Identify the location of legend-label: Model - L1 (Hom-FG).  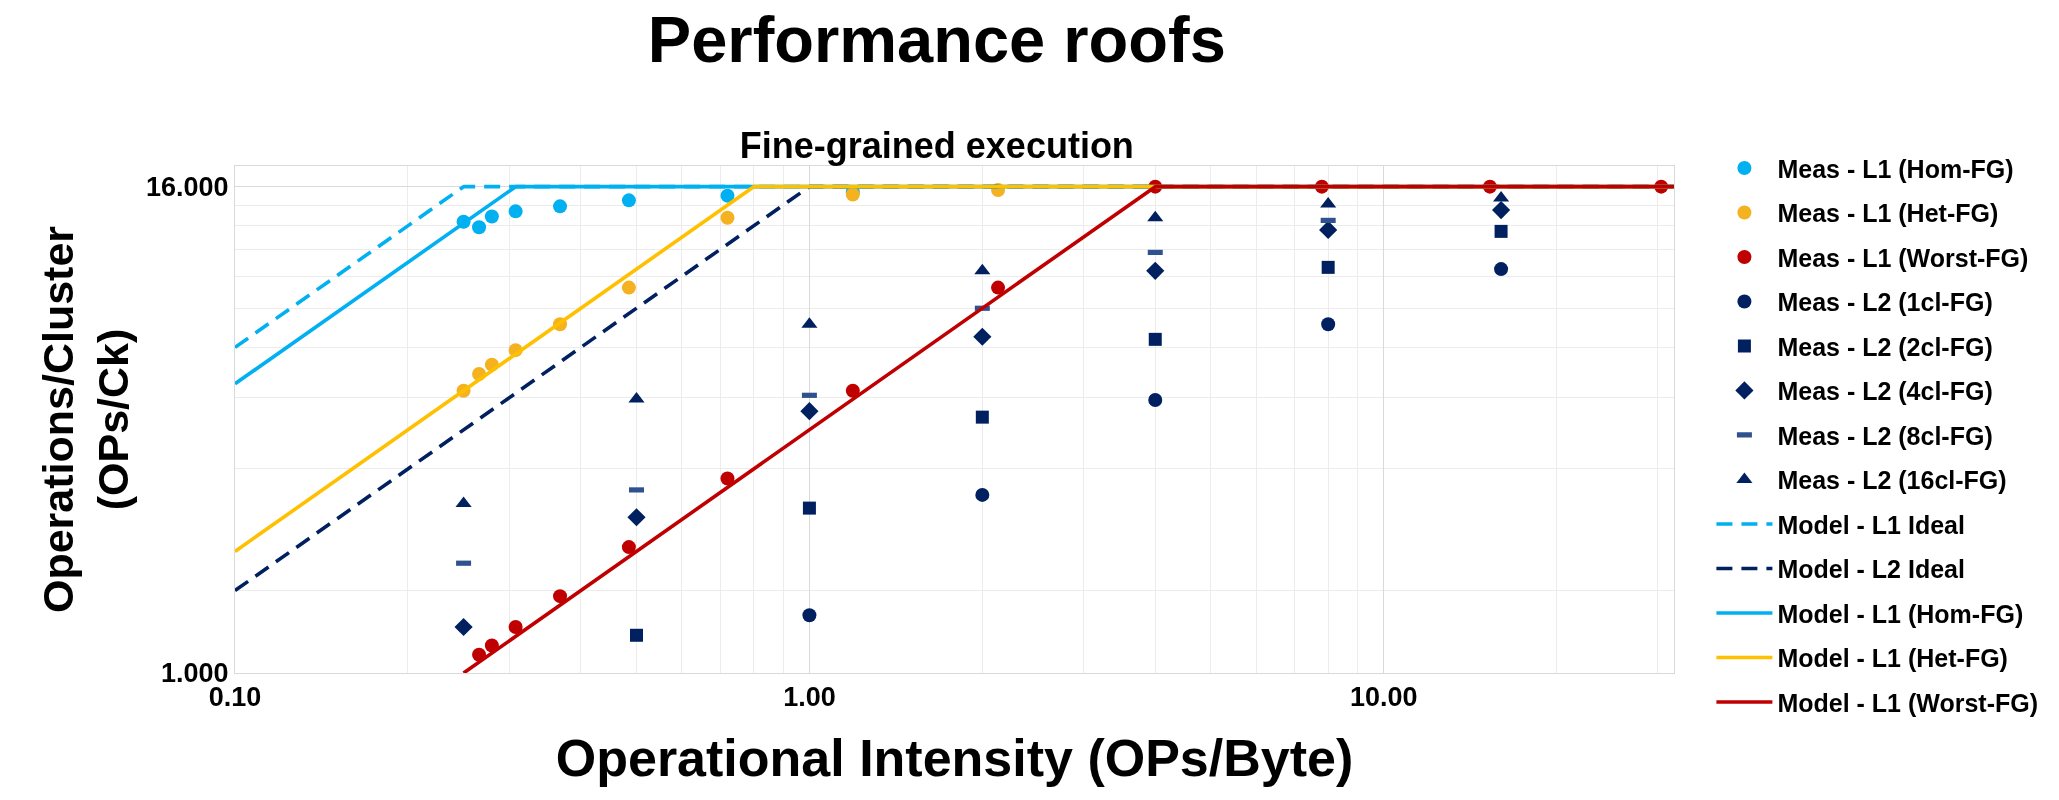
(1900, 613).